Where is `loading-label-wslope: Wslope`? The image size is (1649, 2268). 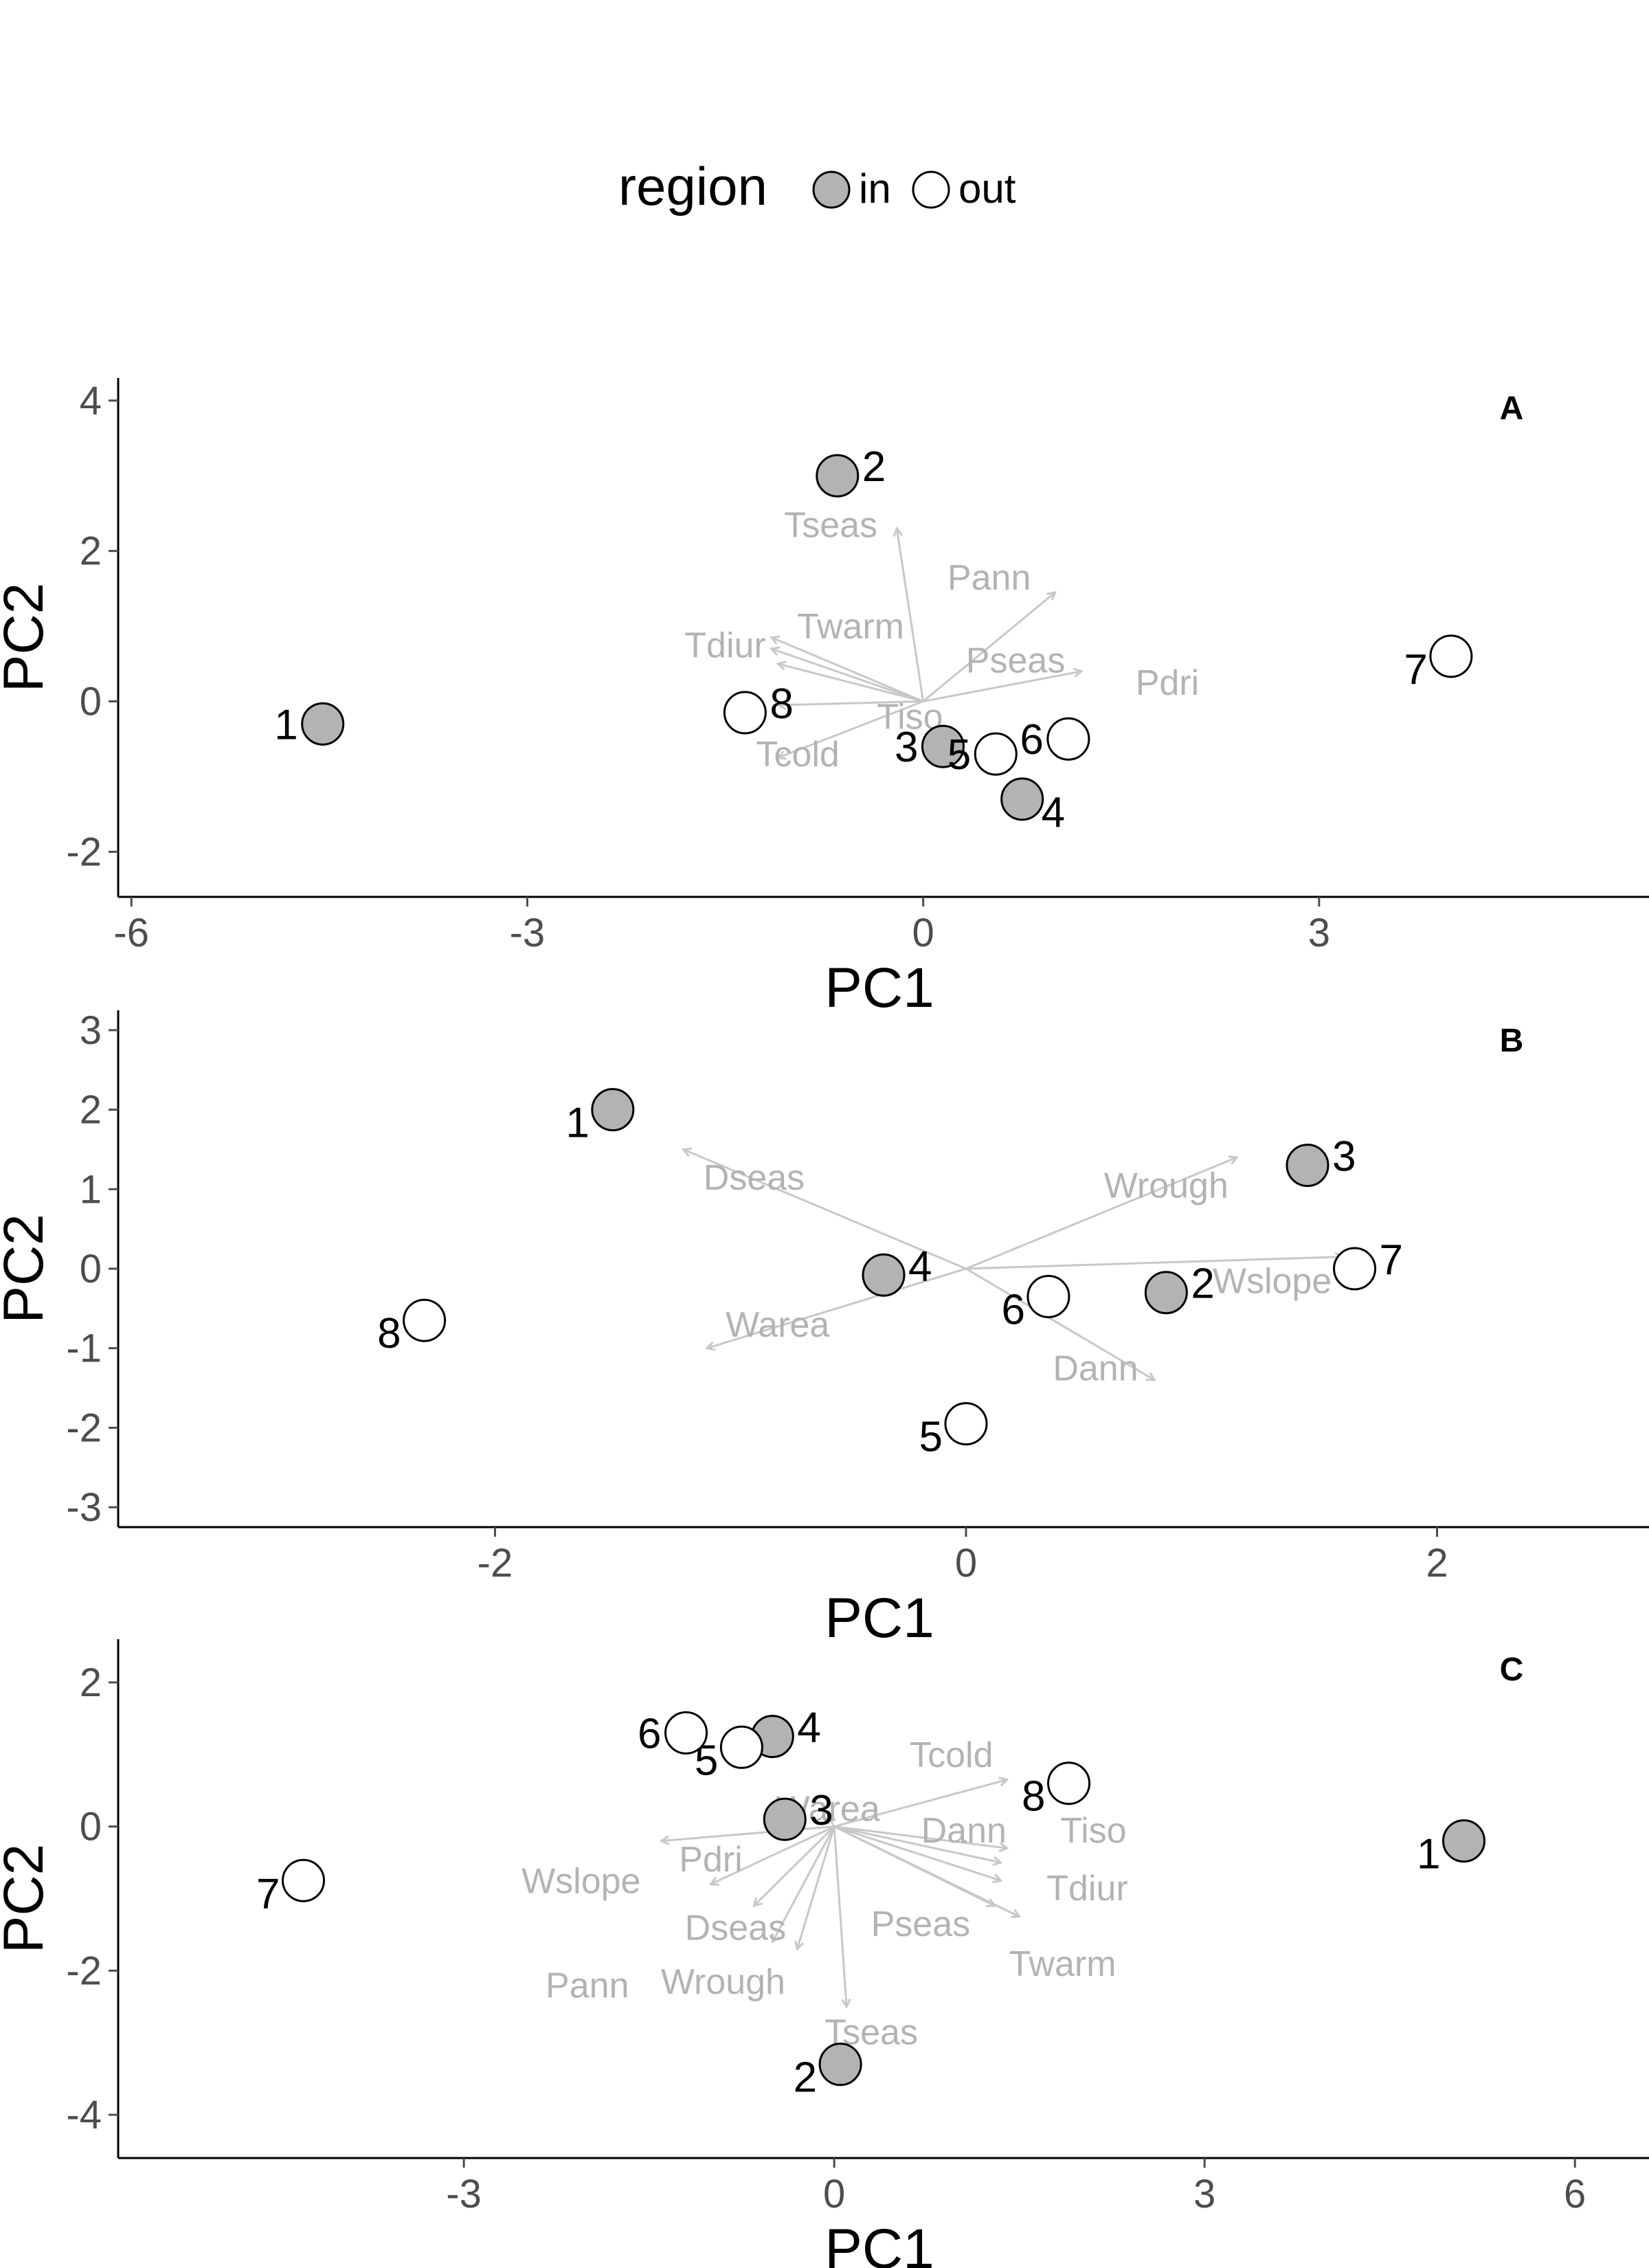
loading-label-wslope: Wslope is located at coordinates (580, 1881).